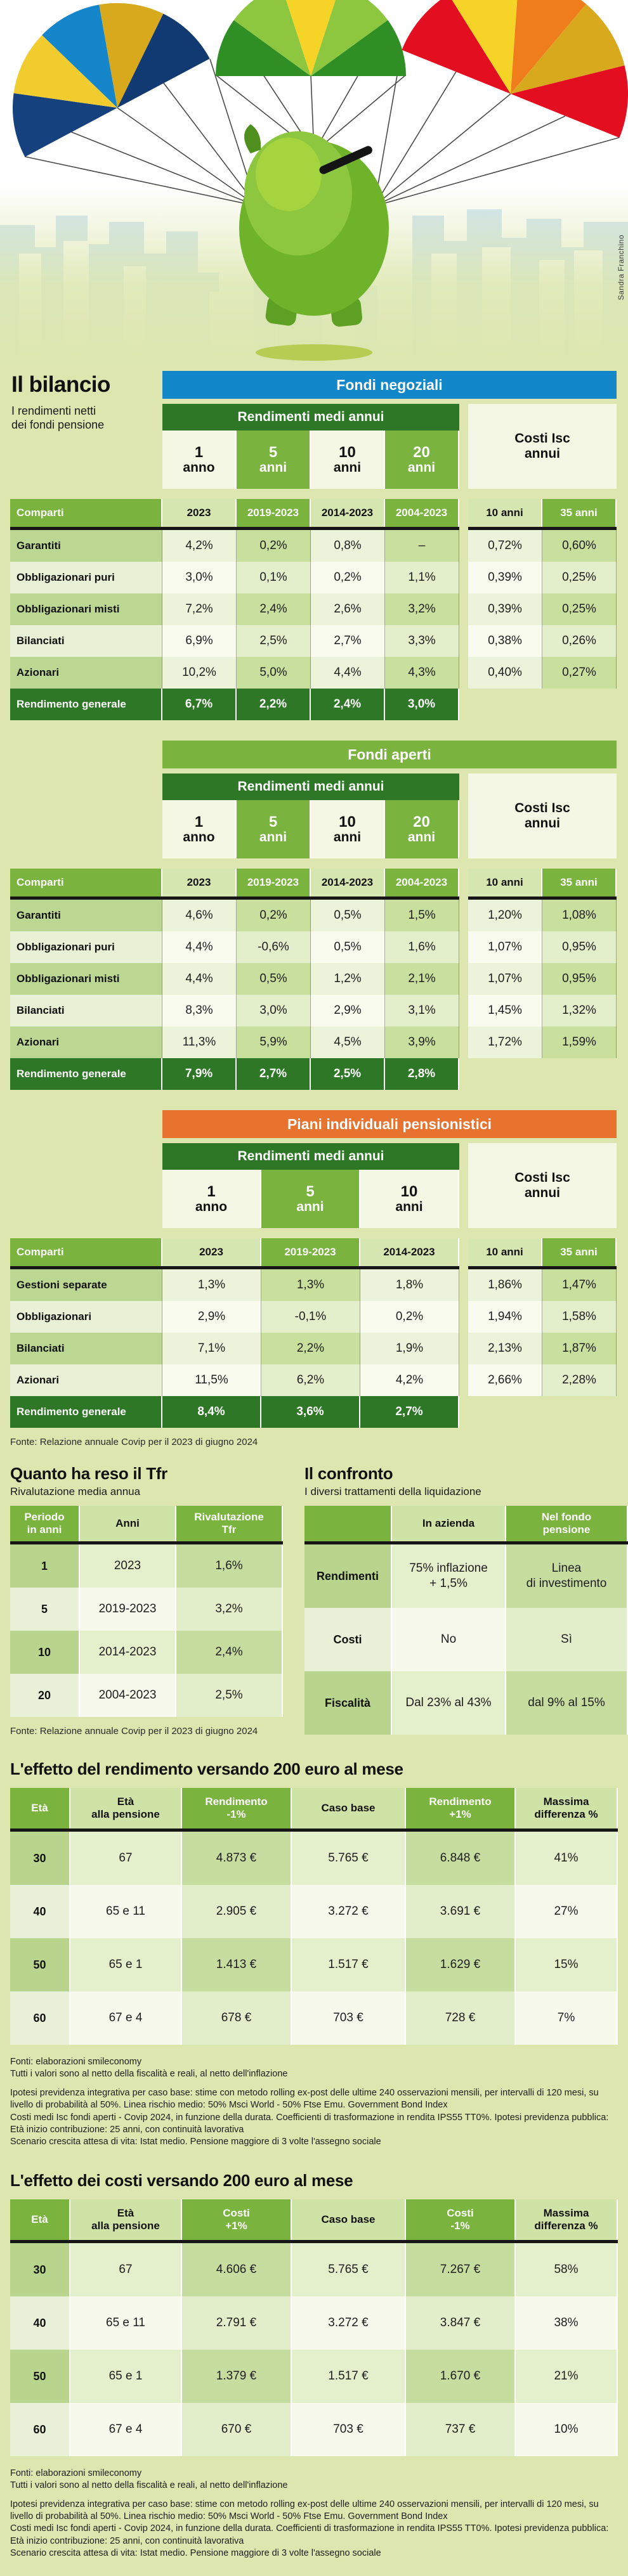  What do you see at coordinates (111, 80) in the screenshot?
I see `parachute-left` at bounding box center [111, 80].